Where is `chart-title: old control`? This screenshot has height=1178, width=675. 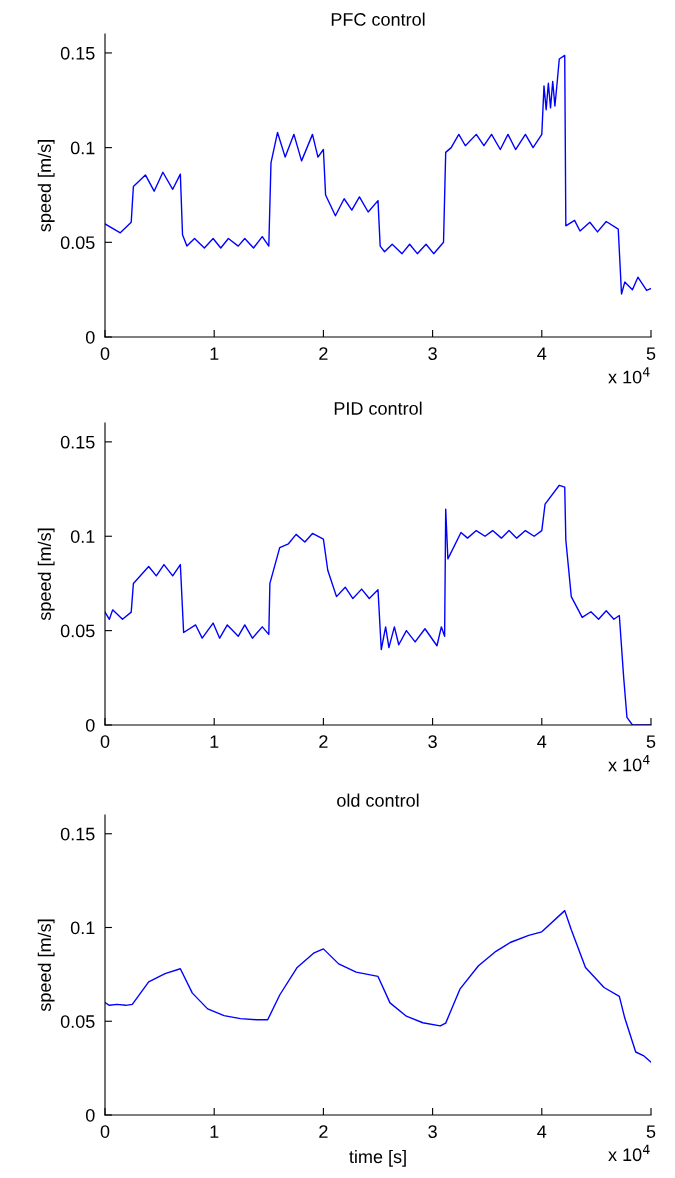
chart-title: old control is located at coordinates (378, 800).